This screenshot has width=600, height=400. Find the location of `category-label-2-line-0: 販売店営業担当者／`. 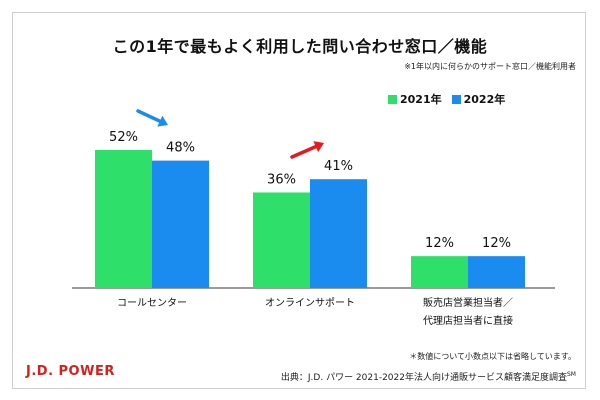

category-label-2-line-0: 販売店営業担当者／ is located at coordinates (468, 302).